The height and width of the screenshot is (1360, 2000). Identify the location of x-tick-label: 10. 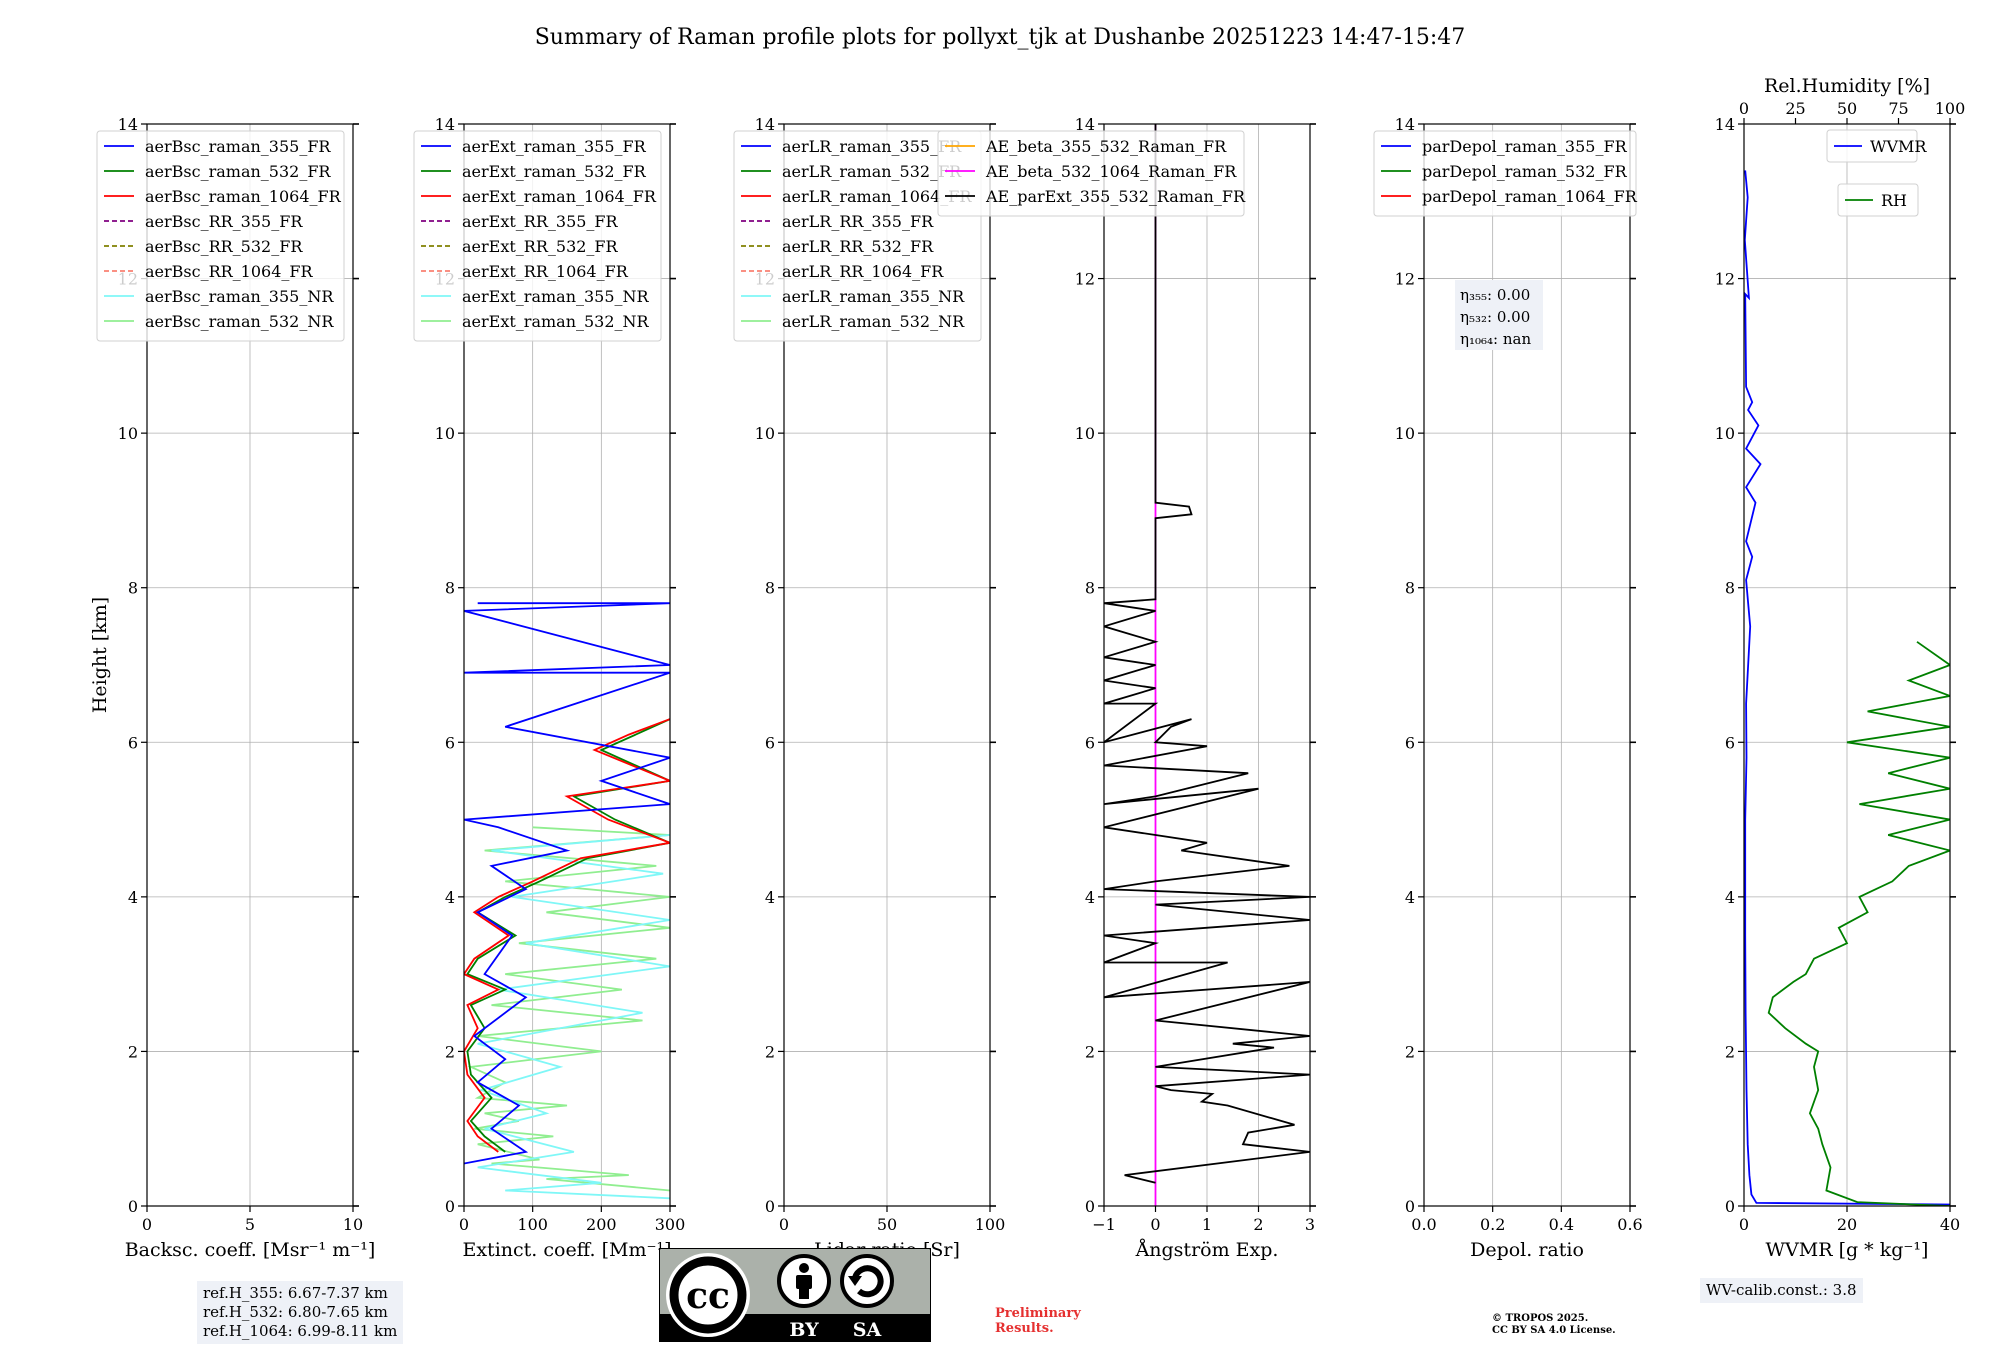
(353, 1224).